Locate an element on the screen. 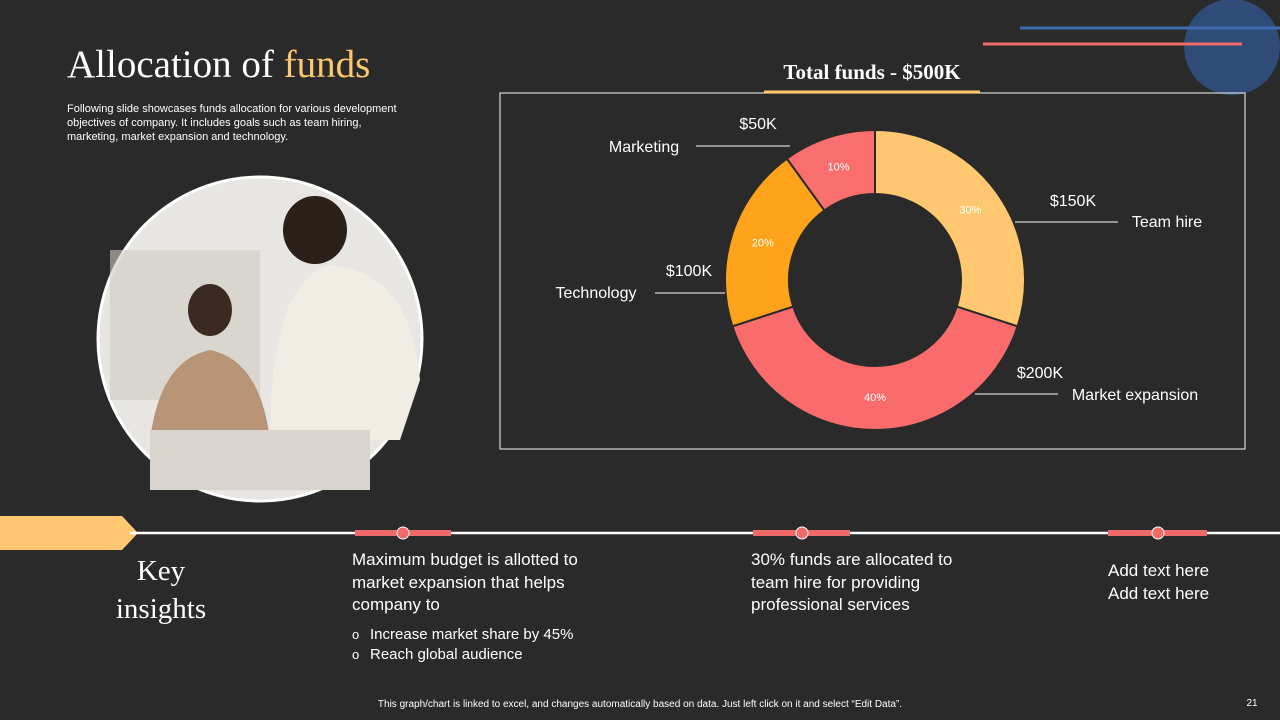 The image size is (1280, 720). amount-label: $100K is located at coordinates (689, 271).